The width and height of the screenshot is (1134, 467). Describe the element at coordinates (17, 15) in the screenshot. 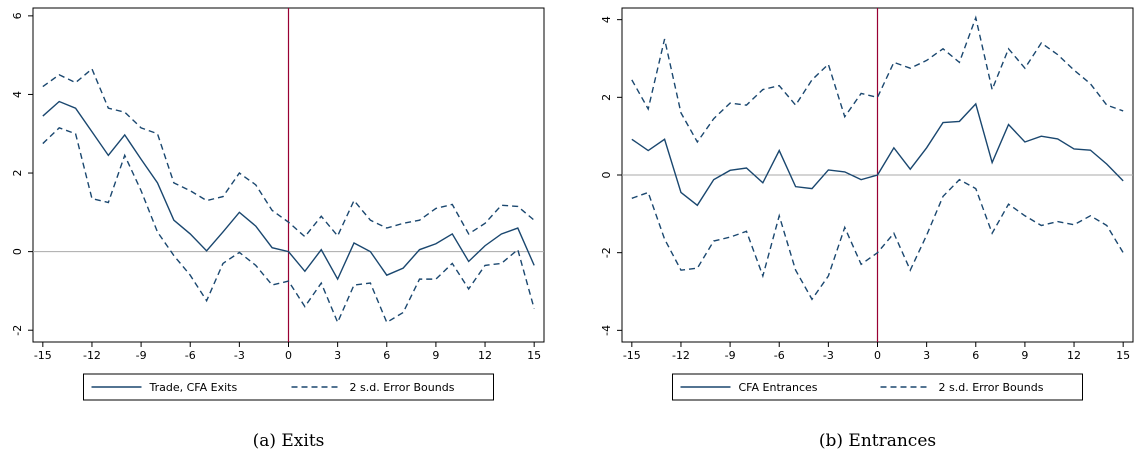

I see `y-tick-label: 6` at that location.